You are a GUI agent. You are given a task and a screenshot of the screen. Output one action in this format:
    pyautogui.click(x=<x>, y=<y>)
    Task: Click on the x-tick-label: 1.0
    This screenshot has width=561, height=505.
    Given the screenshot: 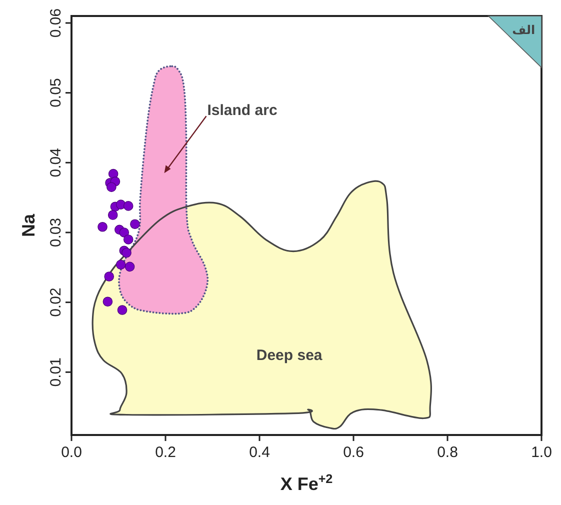 What is the action you would take?
    pyautogui.click(x=541, y=452)
    